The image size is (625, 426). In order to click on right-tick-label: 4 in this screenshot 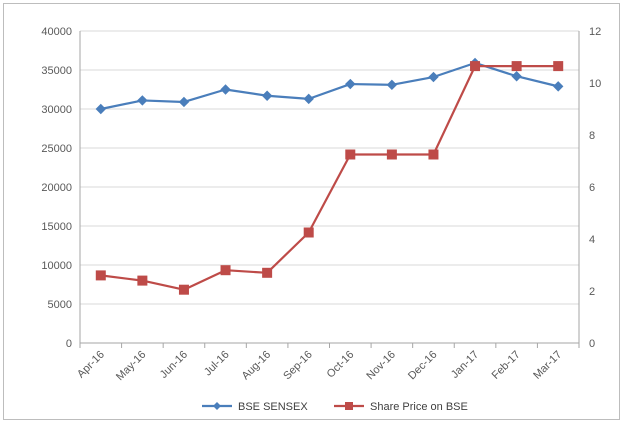, I will do `click(592, 240)`.